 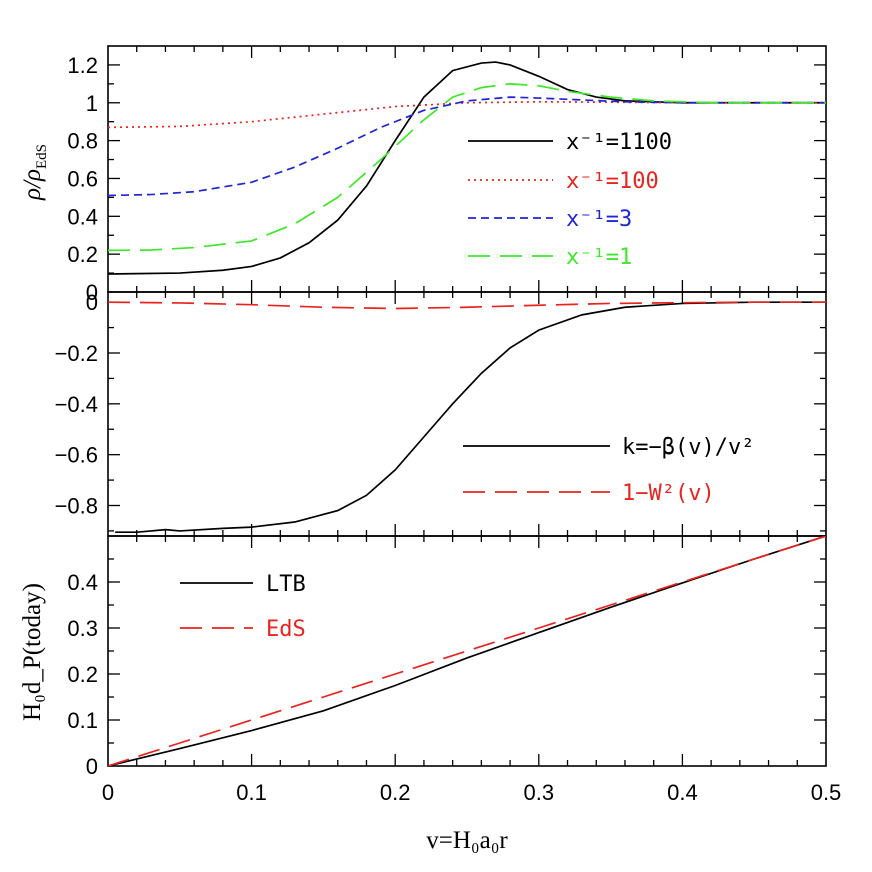 I want to click on y-tick-label: −0.2, so click(x=76, y=353).